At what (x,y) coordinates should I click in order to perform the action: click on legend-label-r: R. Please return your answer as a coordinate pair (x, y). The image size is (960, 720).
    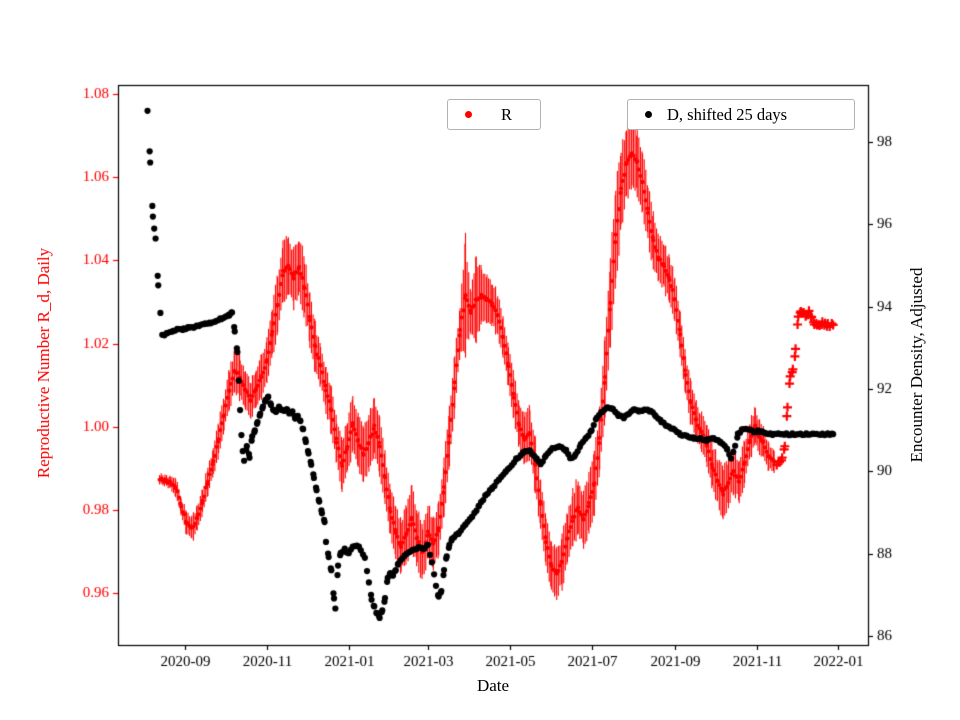
    Looking at the image, I should click on (506, 114).